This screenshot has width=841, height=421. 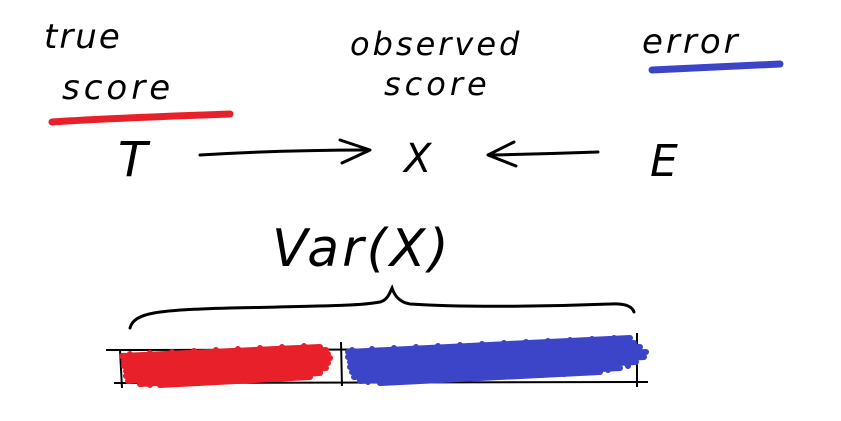 What do you see at coordinates (341, 364) in the screenshot?
I see `bar-divider` at bounding box center [341, 364].